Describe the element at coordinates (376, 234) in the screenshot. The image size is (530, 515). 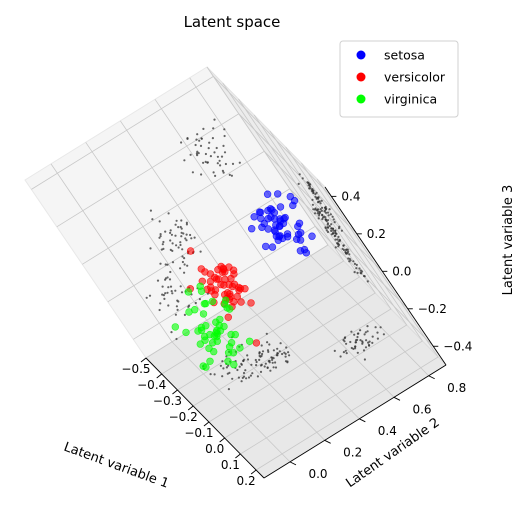
I see `z-tick-label: 0.2` at that location.